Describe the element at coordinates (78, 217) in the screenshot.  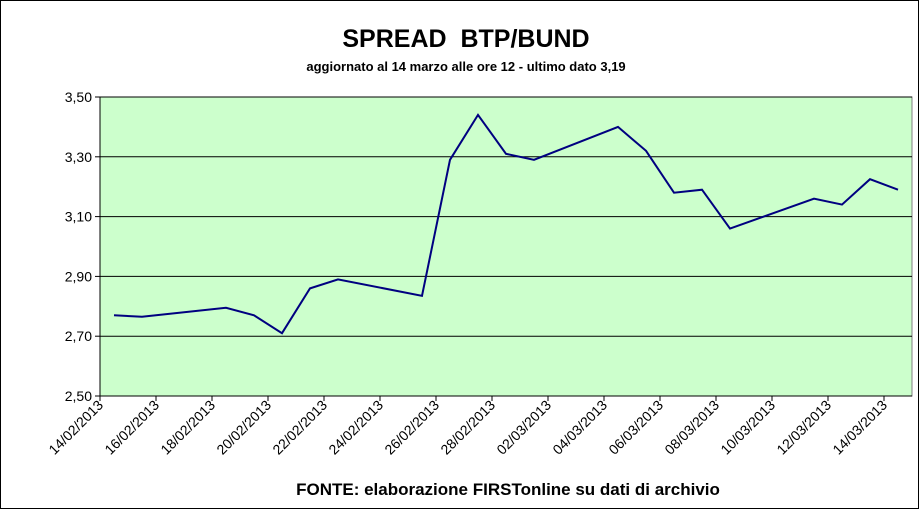
I see `y-tick-label: 3,10` at that location.